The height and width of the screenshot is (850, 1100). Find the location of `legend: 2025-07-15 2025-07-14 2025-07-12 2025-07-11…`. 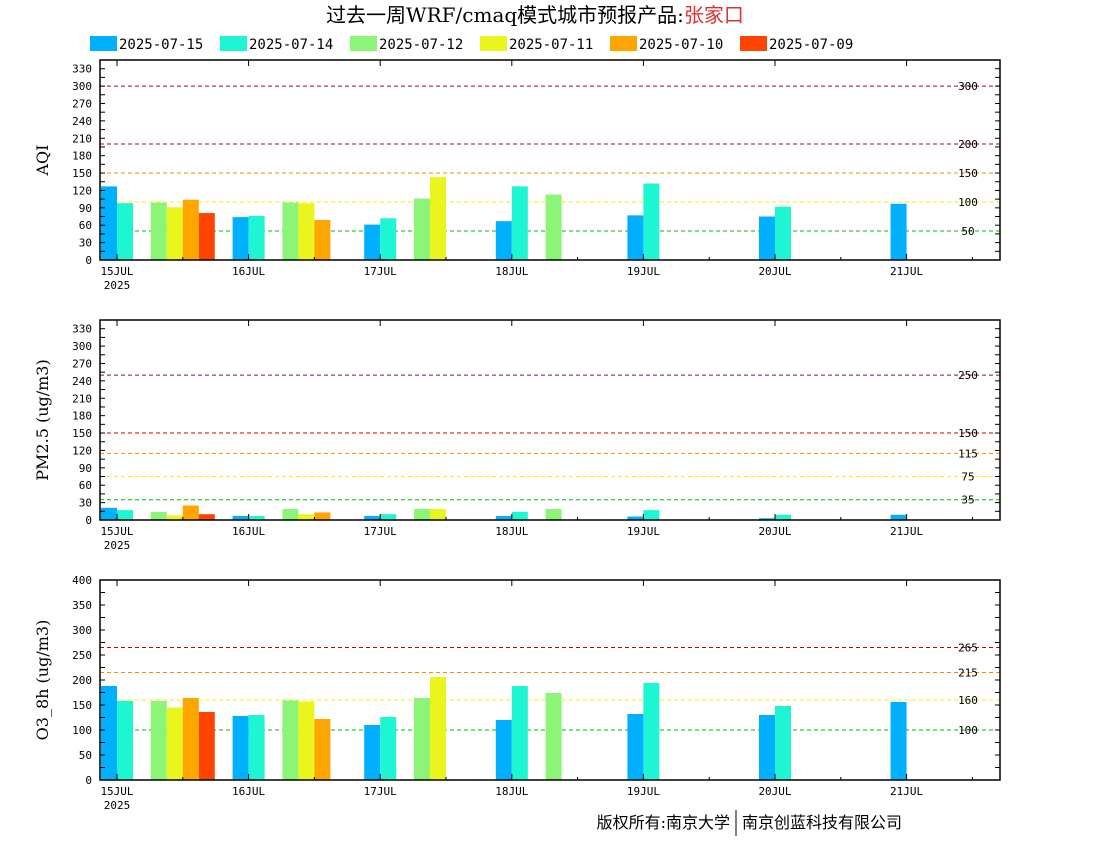

legend: 2025-07-15 2025-07-14 2025-07-12 2025-07-11… is located at coordinates (471, 44).